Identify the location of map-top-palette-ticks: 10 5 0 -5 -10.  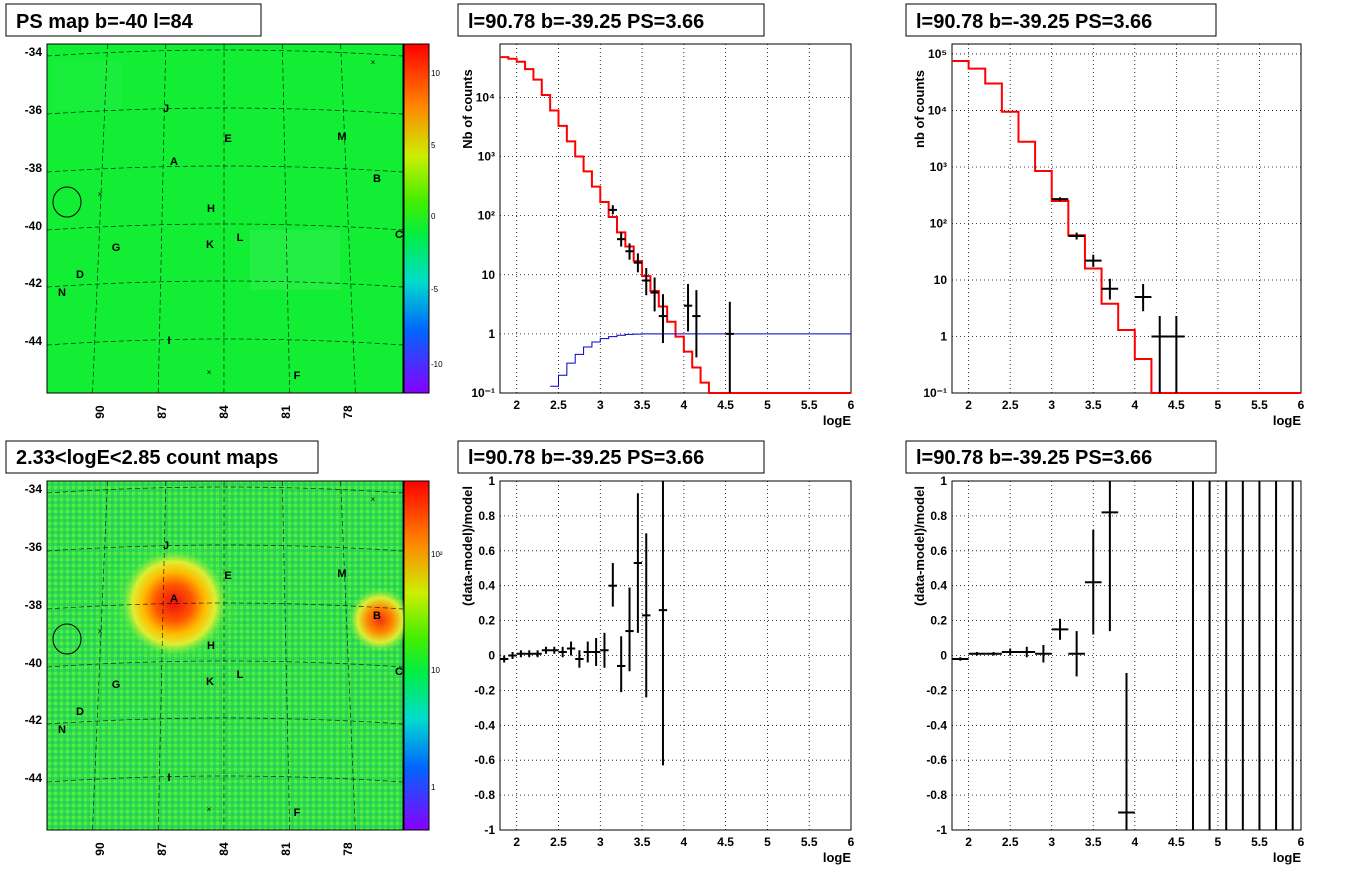
(437, 219).